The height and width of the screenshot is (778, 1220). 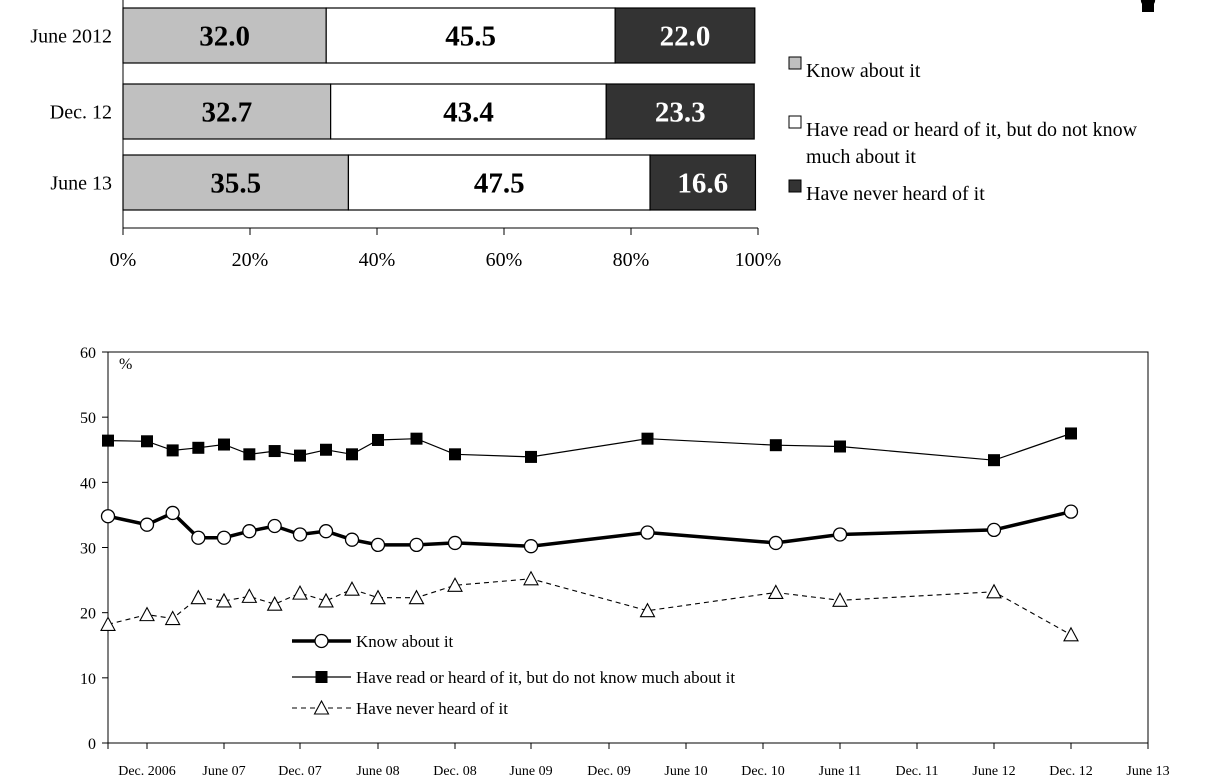 What do you see at coordinates (377, 771) in the screenshot?
I see `x-tick-label: June 08` at bounding box center [377, 771].